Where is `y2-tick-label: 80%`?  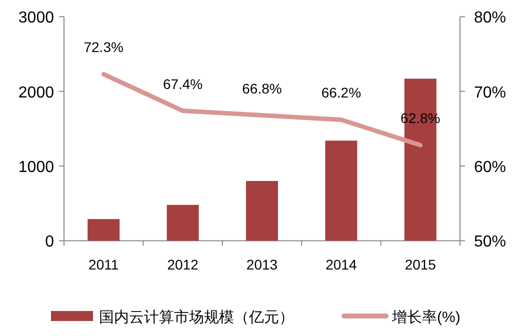
y2-tick-label: 80% is located at coordinates (490, 18).